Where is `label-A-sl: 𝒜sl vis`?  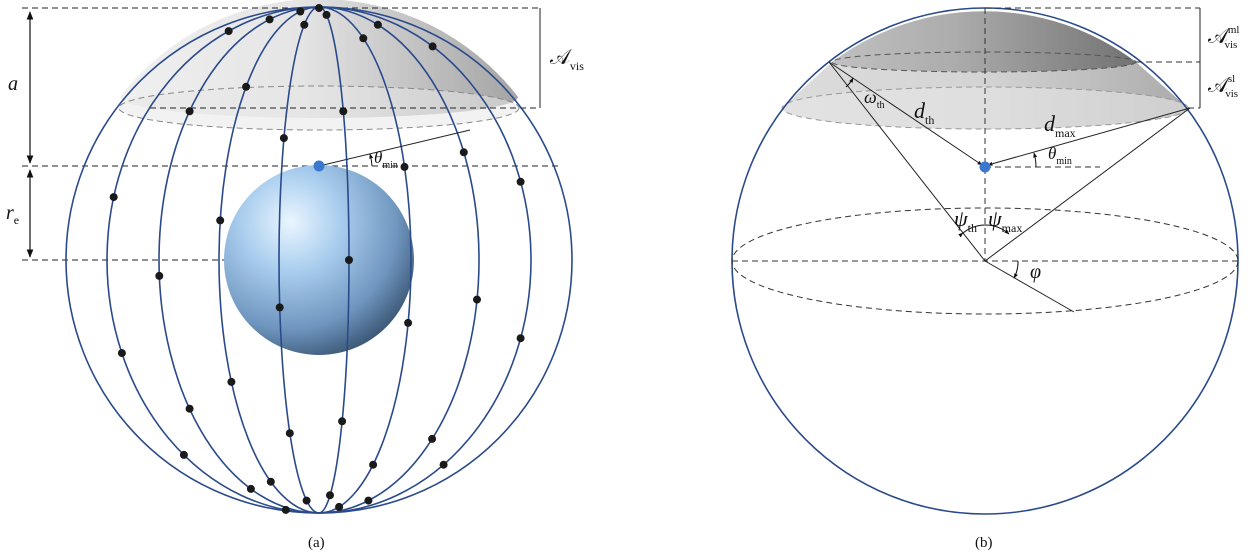 label-A-sl: 𝒜sl vis is located at coordinates (1223, 86).